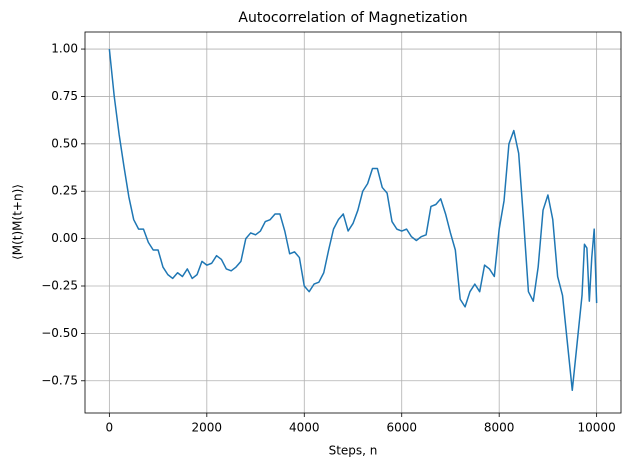 The height and width of the screenshot is (470, 630). I want to click on x-tick-label: 4000, so click(304, 428).